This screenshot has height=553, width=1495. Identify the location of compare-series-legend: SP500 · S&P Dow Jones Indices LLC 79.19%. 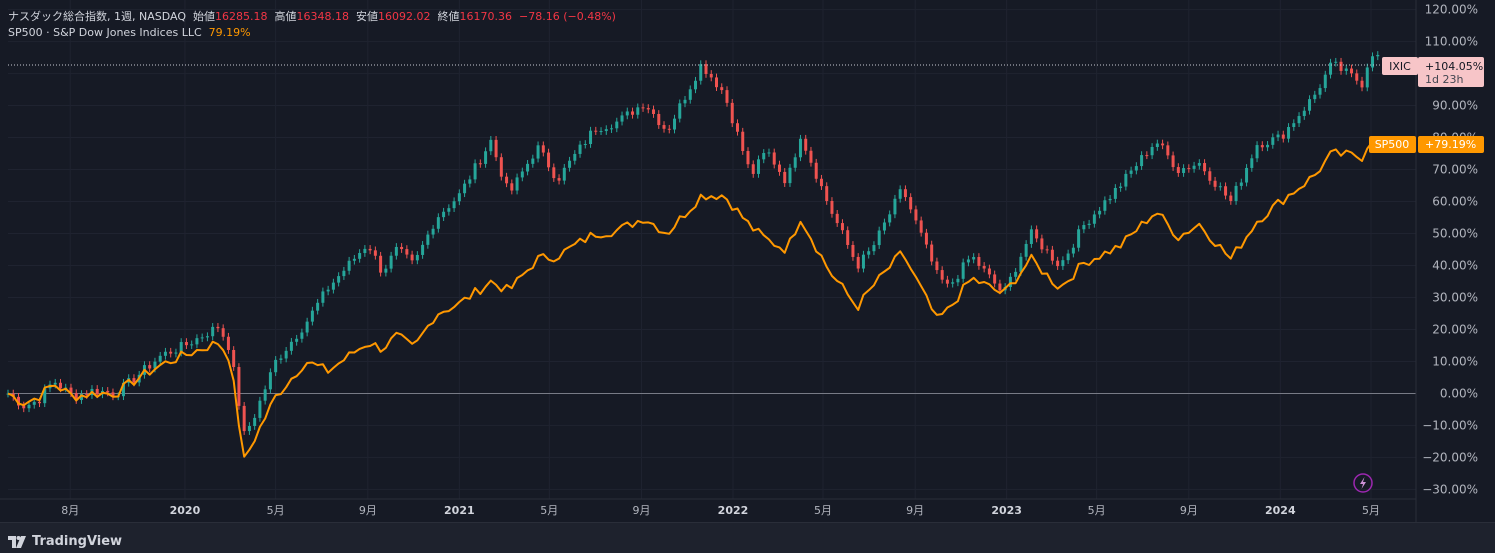
(129, 32).